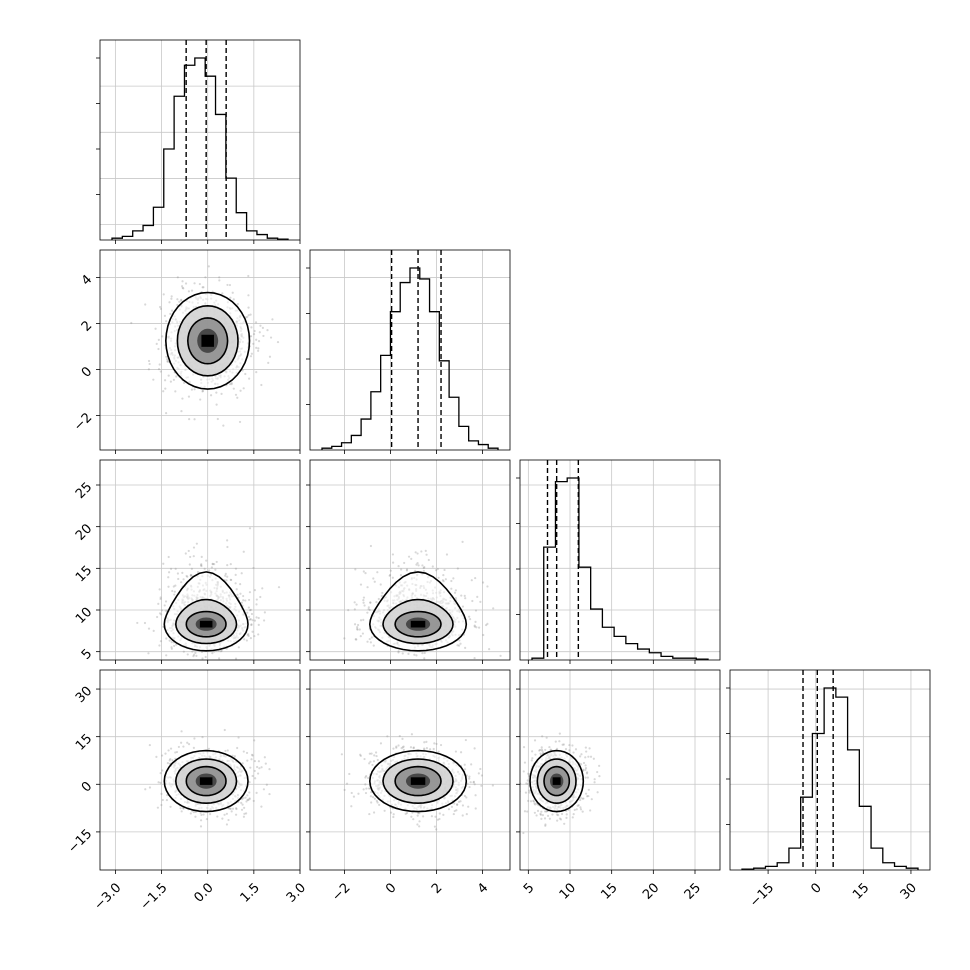 The width and height of the screenshot is (970, 970). I want to click on hist-0-grid, so click(200, 140).